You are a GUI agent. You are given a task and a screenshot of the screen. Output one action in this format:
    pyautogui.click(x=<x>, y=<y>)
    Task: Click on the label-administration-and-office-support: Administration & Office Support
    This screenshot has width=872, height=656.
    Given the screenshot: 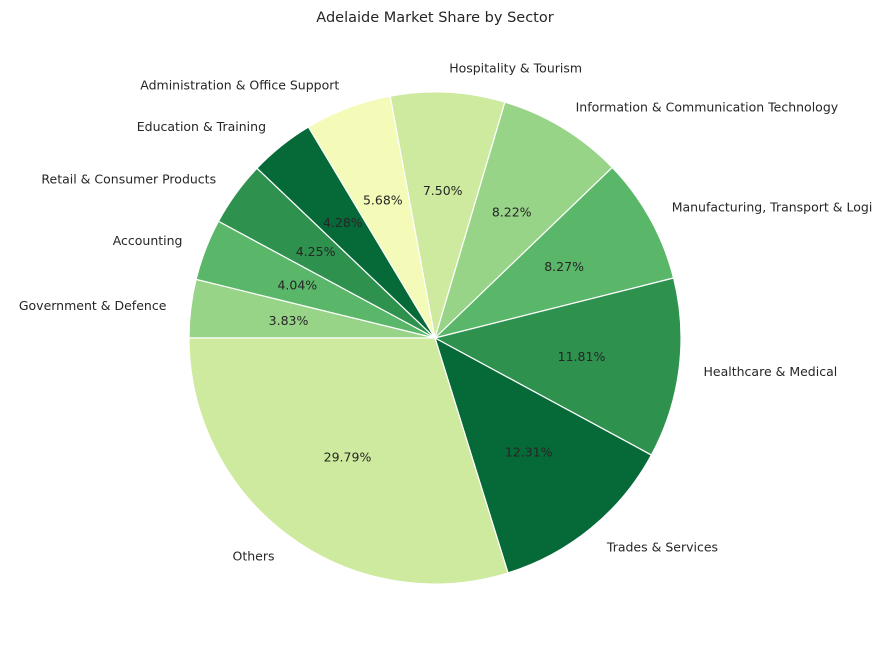 What is the action you would take?
    pyautogui.click(x=239, y=84)
    